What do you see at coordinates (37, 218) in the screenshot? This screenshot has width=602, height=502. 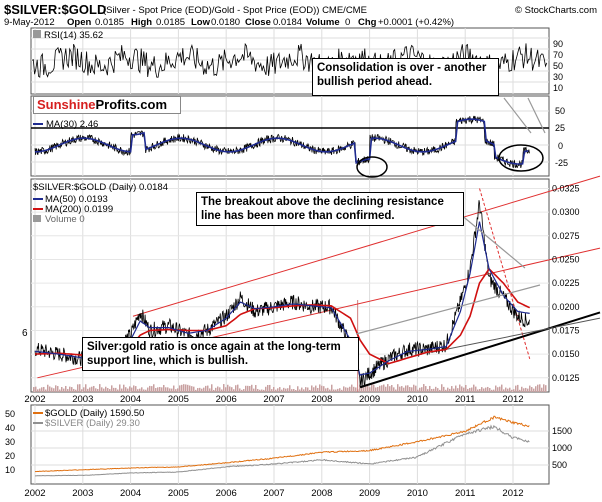 I see `volume-legend-swatch` at bounding box center [37, 218].